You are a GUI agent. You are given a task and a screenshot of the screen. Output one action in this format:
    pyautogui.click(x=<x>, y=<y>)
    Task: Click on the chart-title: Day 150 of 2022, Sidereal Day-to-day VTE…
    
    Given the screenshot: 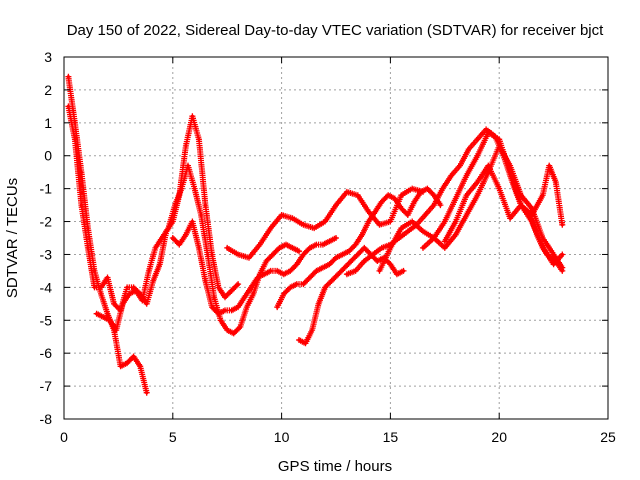 What is the action you would take?
    pyautogui.click(x=335, y=30)
    